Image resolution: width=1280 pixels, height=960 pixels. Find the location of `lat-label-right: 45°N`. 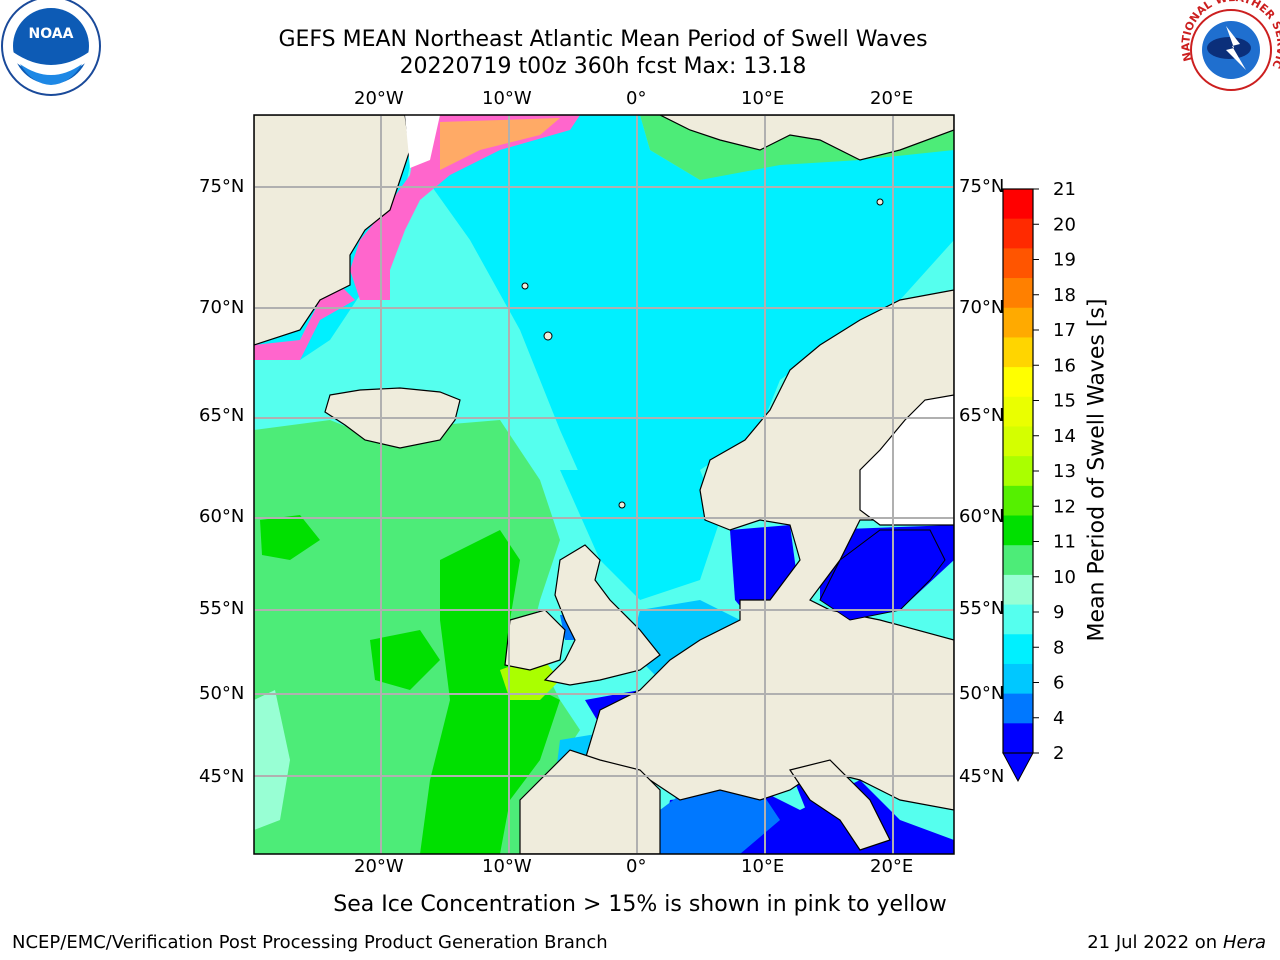

lat-label-right: 45°N is located at coordinates (982, 776).